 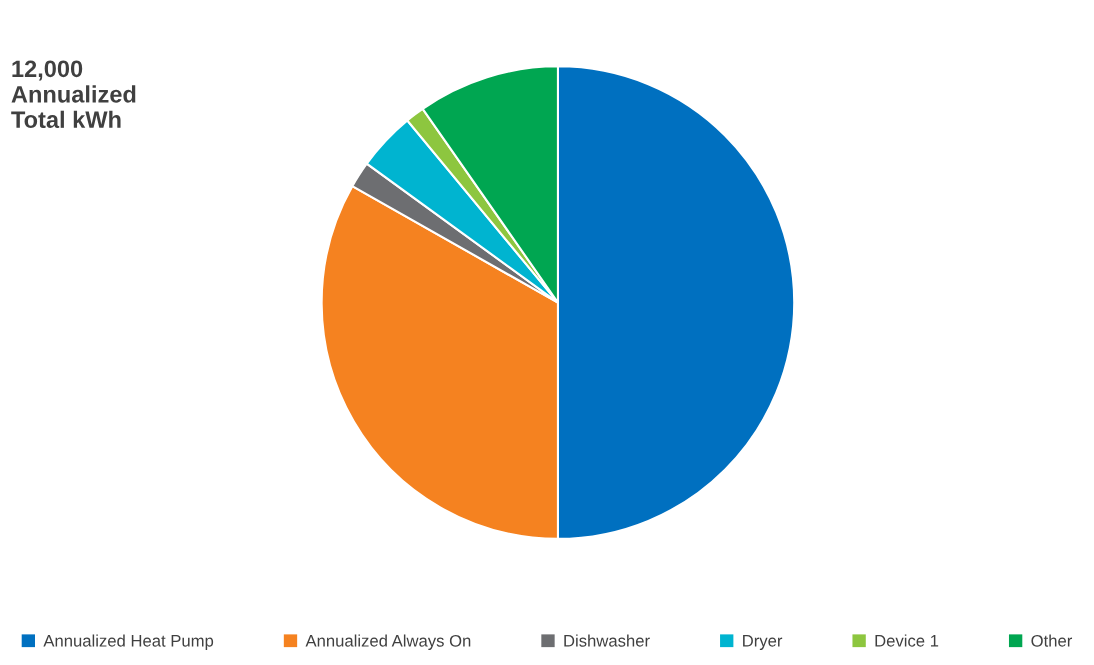 I want to click on legend-label: Annualized Heat Pump, so click(x=128, y=642).